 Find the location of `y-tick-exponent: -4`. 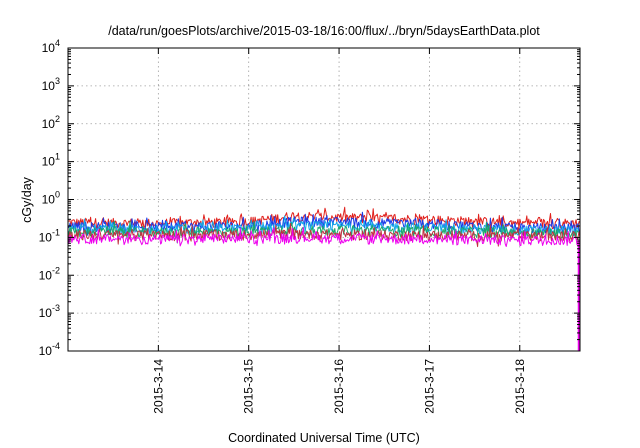

y-tick-exponent: -4 is located at coordinates (56, 346).